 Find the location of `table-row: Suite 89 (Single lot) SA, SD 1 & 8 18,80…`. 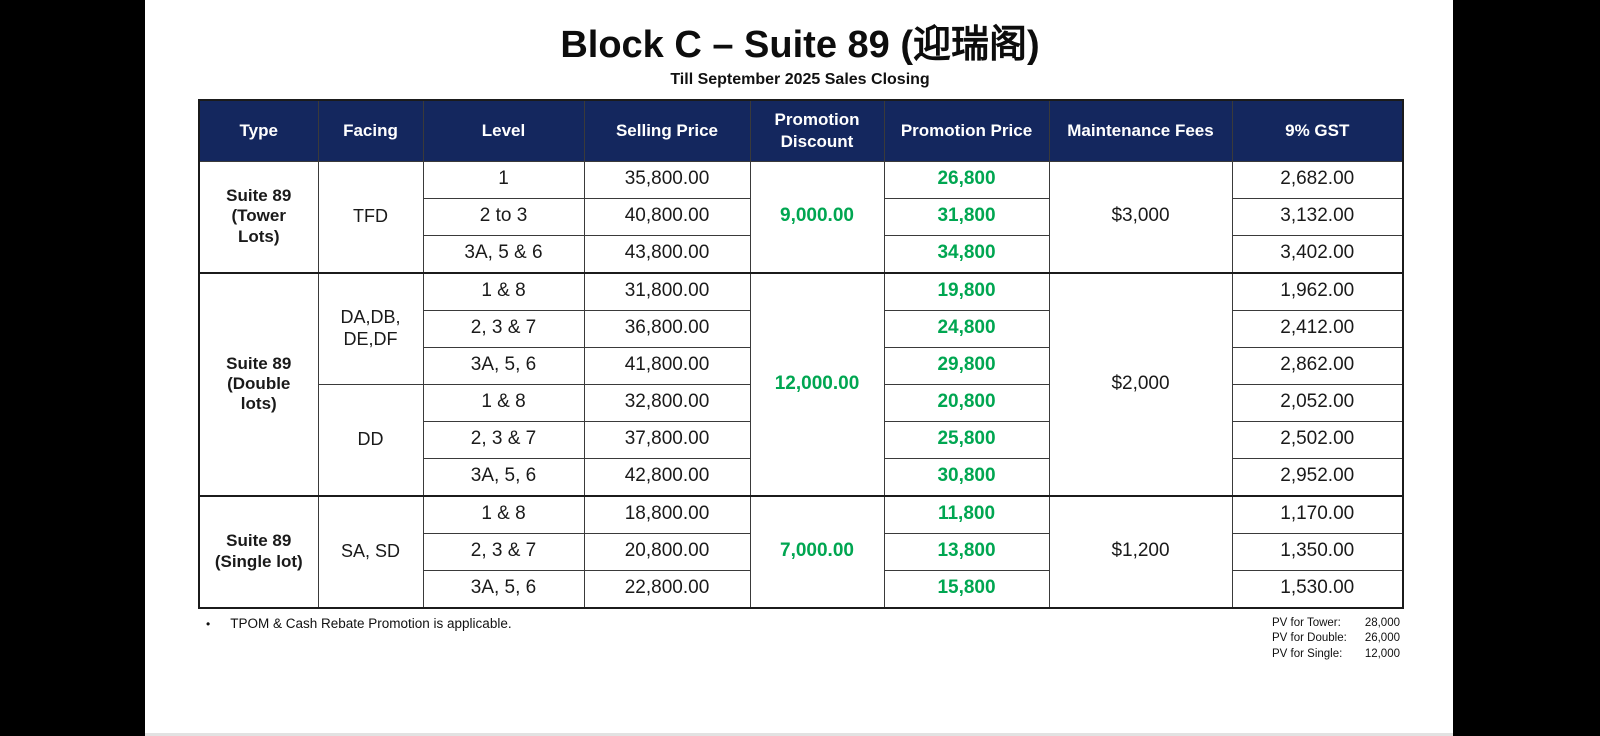

table-row: Suite 89 (Single lot) SA, SD 1 & 8 18,80… is located at coordinates (801, 551).